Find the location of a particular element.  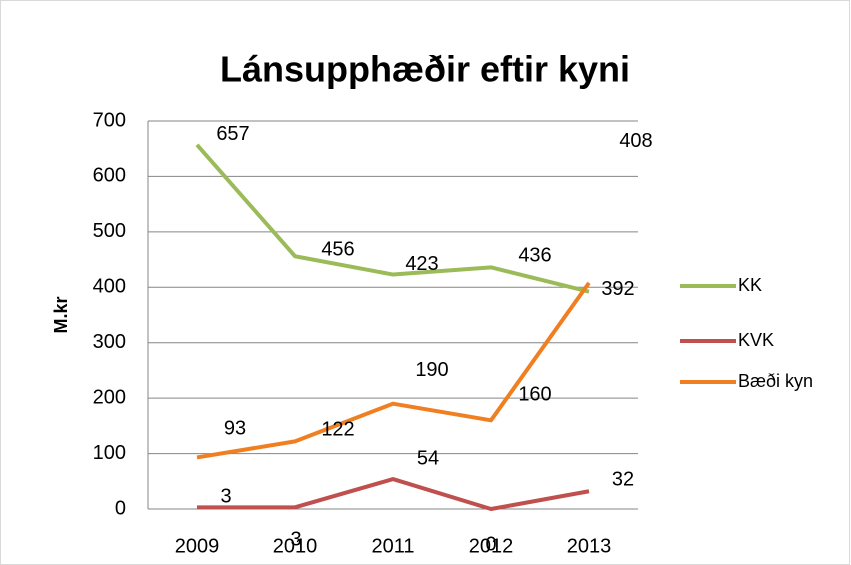

legend-label: Bæði kyn is located at coordinates (775, 381).